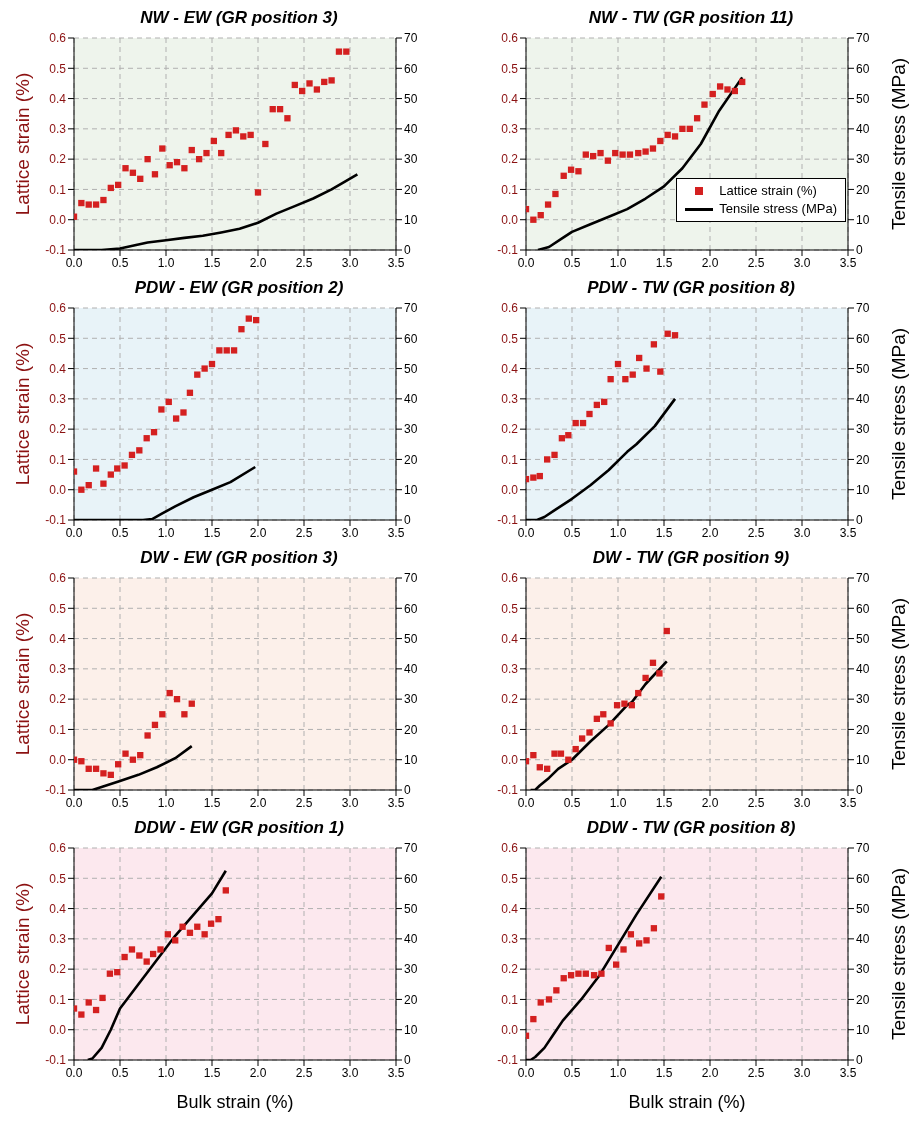  What do you see at coordinates (898, 414) in the screenshot?
I see `y2-axis-title: Tensile stress (MPa)` at bounding box center [898, 414].